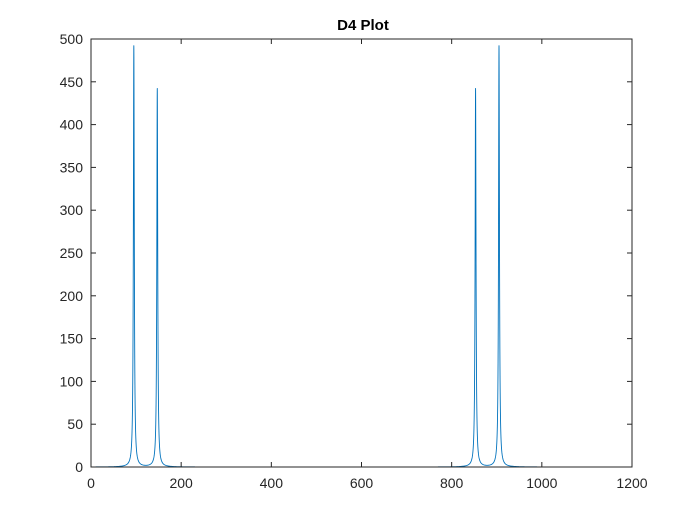 The image size is (700, 525). What do you see at coordinates (75, 424) in the screenshot?
I see `y-tick-label: 50` at bounding box center [75, 424].